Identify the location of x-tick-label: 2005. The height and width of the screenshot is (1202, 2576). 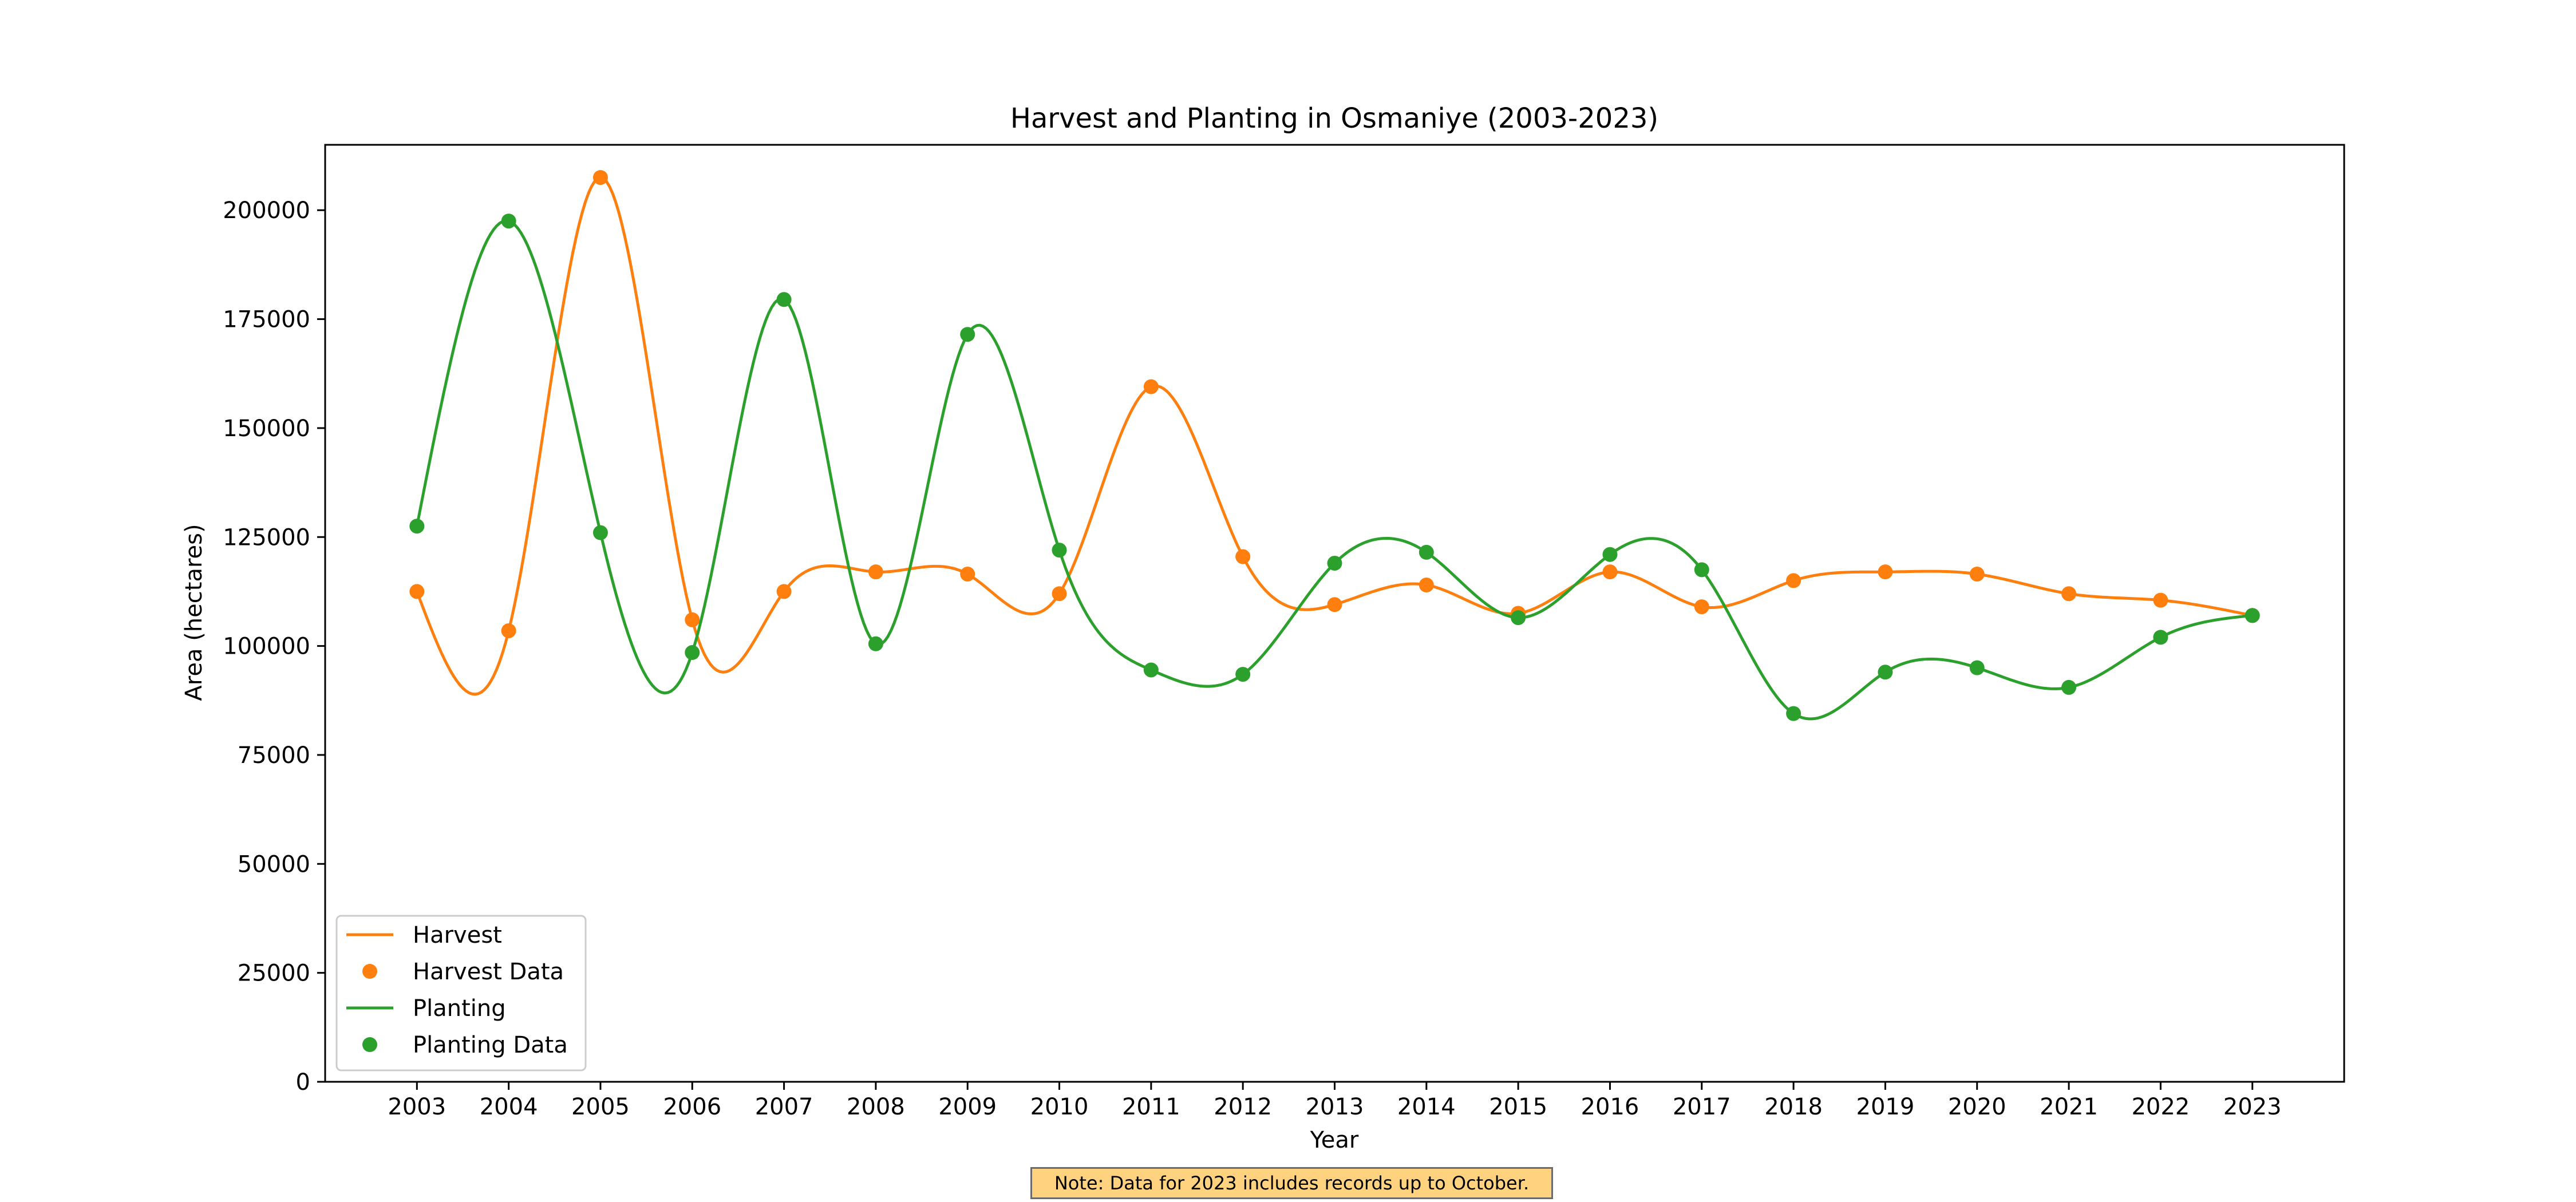
(600, 1107).